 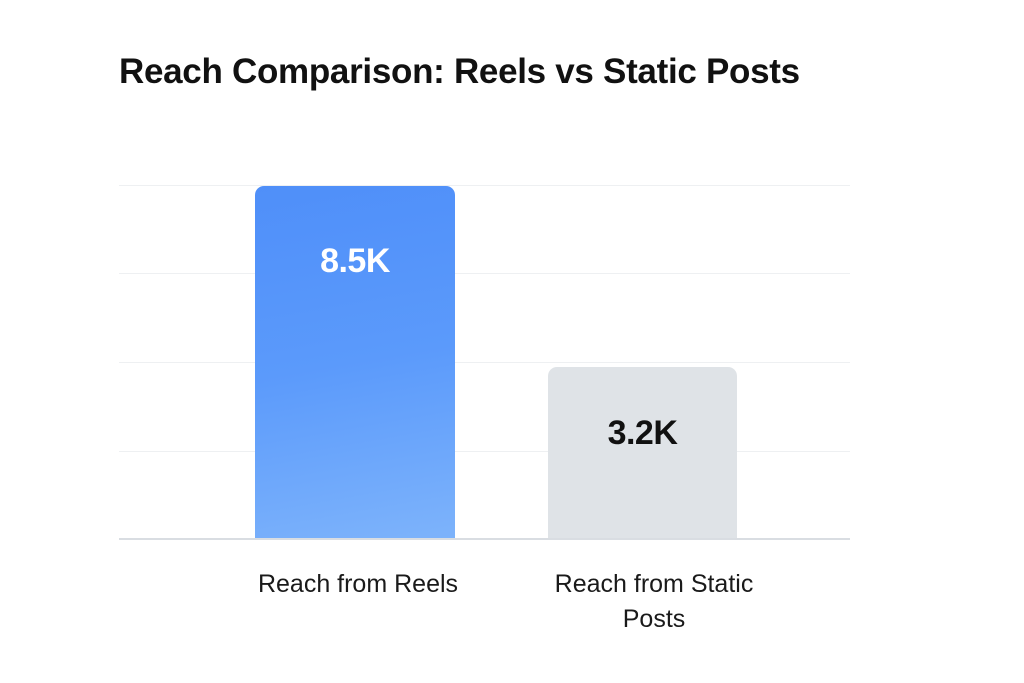 I want to click on category-label-reels: Reach from Reels, so click(x=358, y=584).